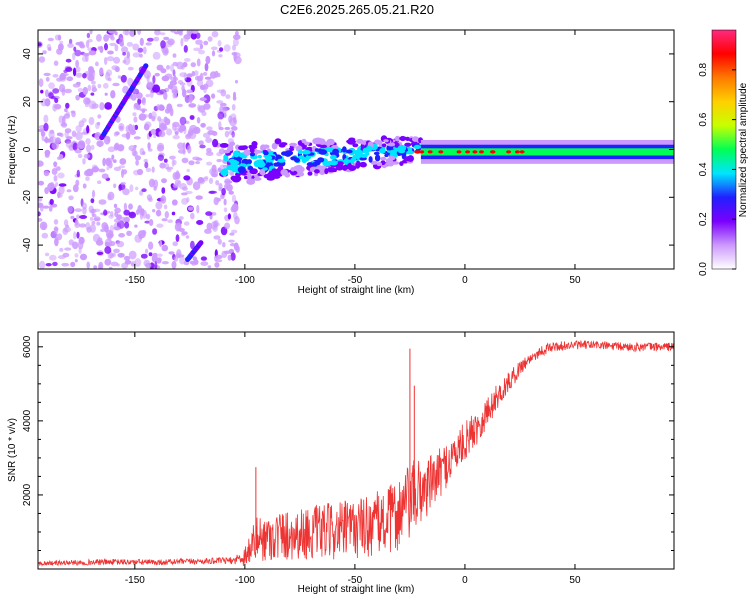  Describe the element at coordinates (201, 243) in the screenshot. I see `streak-point` at that location.